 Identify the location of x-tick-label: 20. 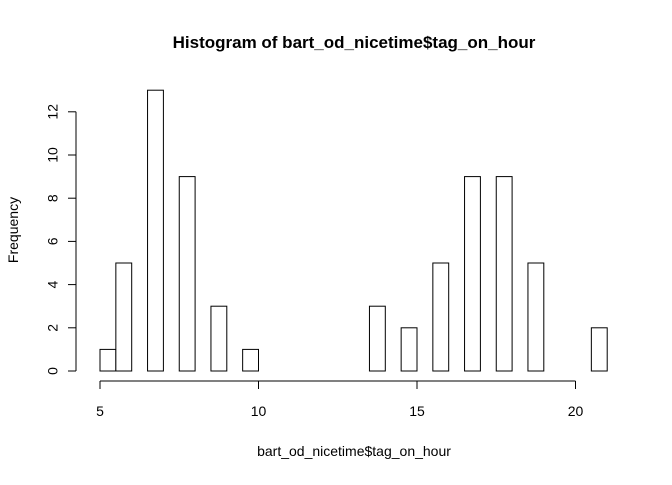
(576, 411).